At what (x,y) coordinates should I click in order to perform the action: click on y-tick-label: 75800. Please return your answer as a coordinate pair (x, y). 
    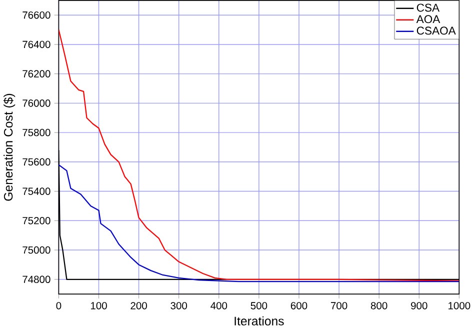
    Looking at the image, I should click on (36, 132).